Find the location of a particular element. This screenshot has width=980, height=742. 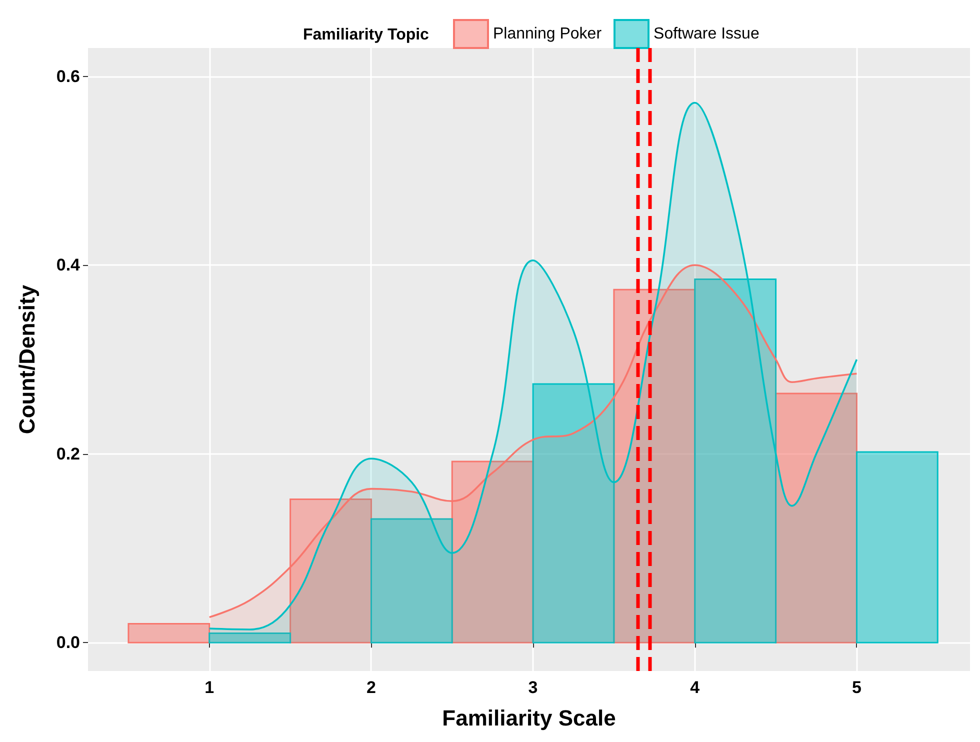

y-tick-label: 0.6 is located at coordinates (68, 76).